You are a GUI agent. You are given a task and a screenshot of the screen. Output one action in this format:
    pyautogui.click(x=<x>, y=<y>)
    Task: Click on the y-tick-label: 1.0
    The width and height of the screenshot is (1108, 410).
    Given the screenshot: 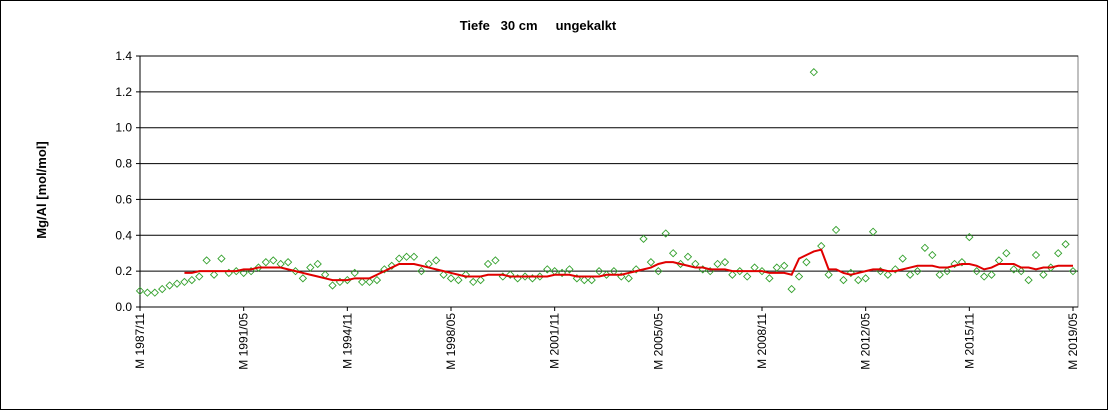 What is the action you would take?
    pyautogui.click(x=123, y=128)
    